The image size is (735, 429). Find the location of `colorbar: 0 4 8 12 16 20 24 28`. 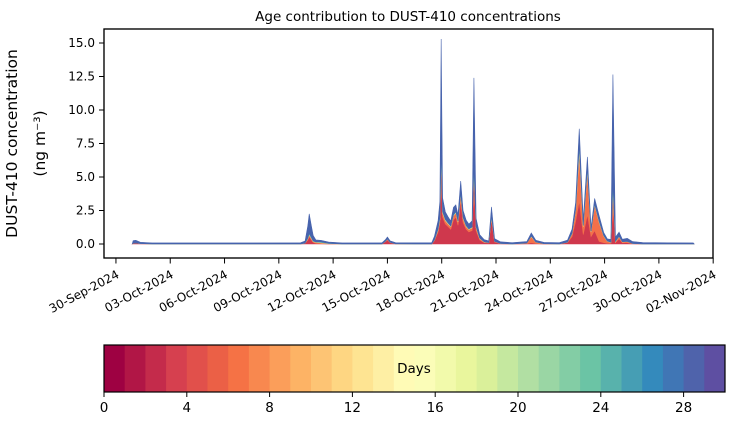

colorbar: 0 4 8 12 16 20 24 28 is located at coordinates (413, 380).